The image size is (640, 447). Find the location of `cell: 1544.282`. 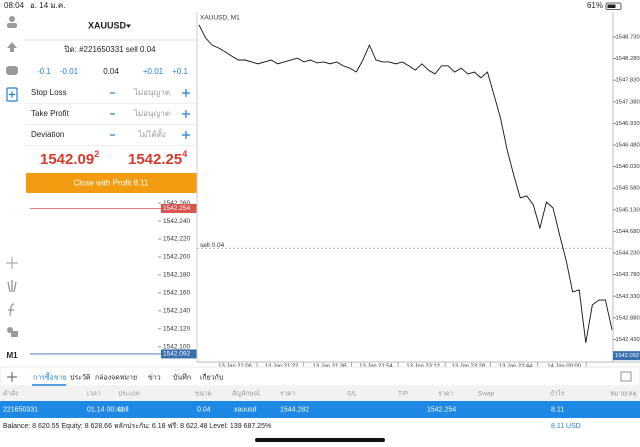

cell: 1544.282 is located at coordinates (294, 409).